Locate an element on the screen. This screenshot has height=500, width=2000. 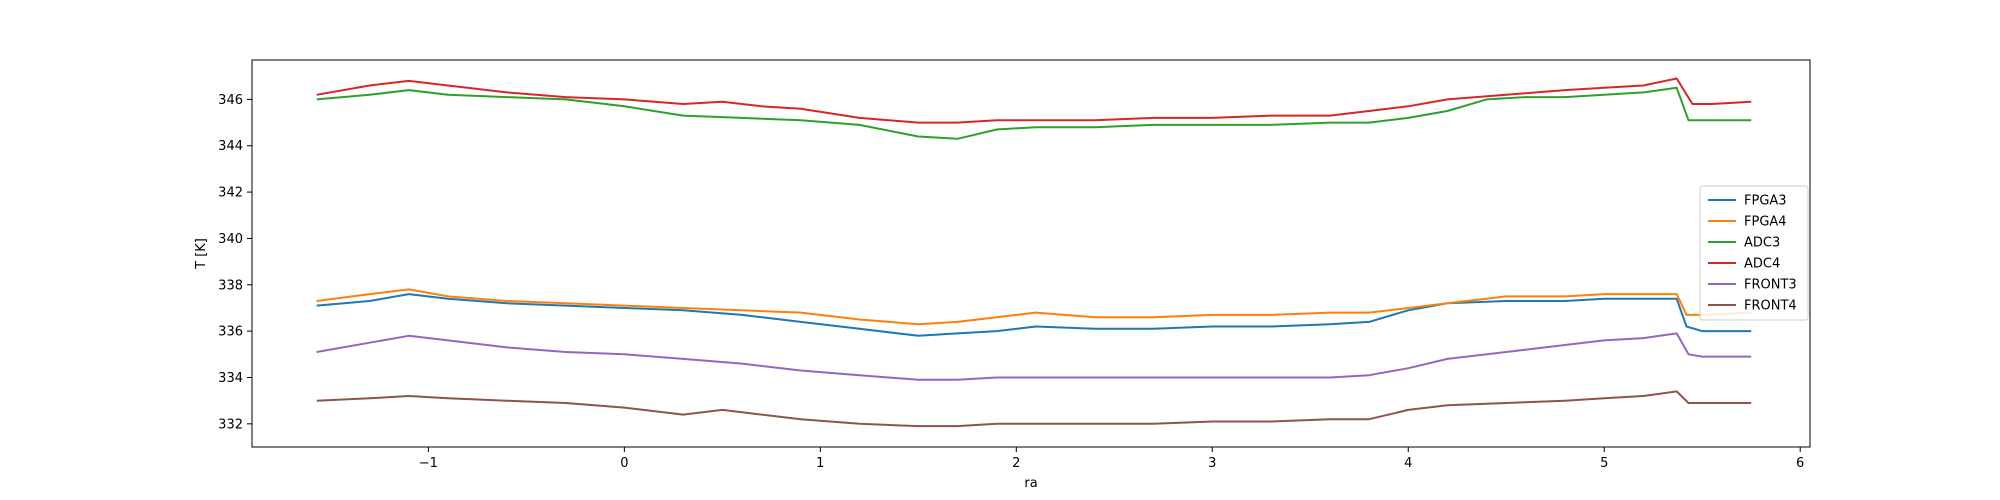
x-tick-label: 5 is located at coordinates (1604, 463).